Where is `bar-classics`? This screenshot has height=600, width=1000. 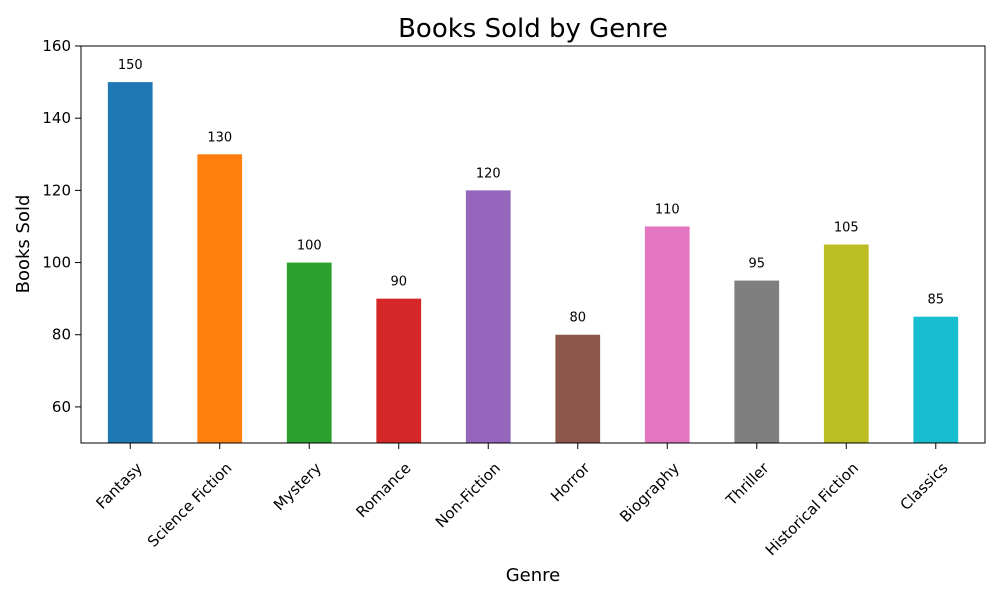 bar-classics is located at coordinates (936, 379).